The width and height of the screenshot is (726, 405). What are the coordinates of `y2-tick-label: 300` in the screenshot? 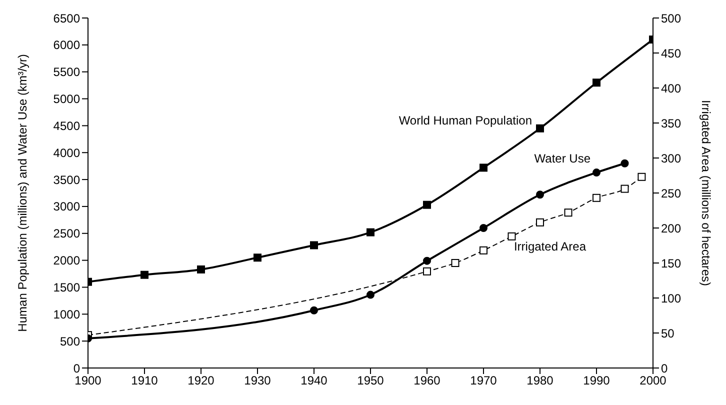 It's located at (671, 158).